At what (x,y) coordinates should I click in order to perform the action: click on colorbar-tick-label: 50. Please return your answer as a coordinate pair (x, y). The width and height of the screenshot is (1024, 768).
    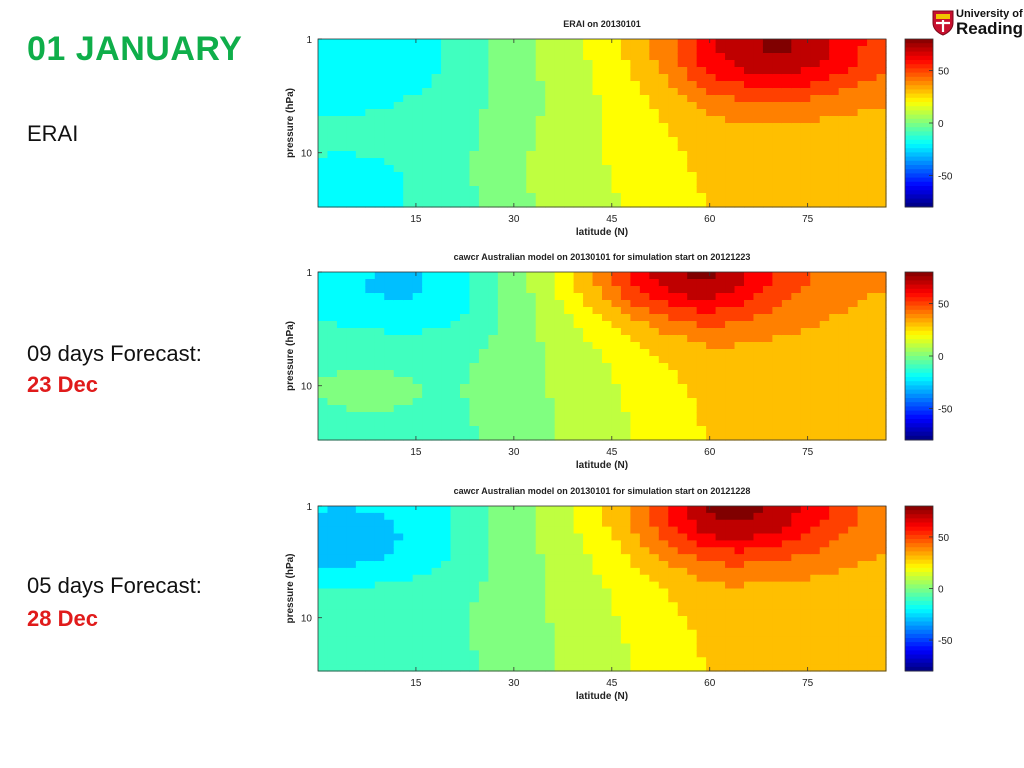
    Looking at the image, I should click on (944, 305).